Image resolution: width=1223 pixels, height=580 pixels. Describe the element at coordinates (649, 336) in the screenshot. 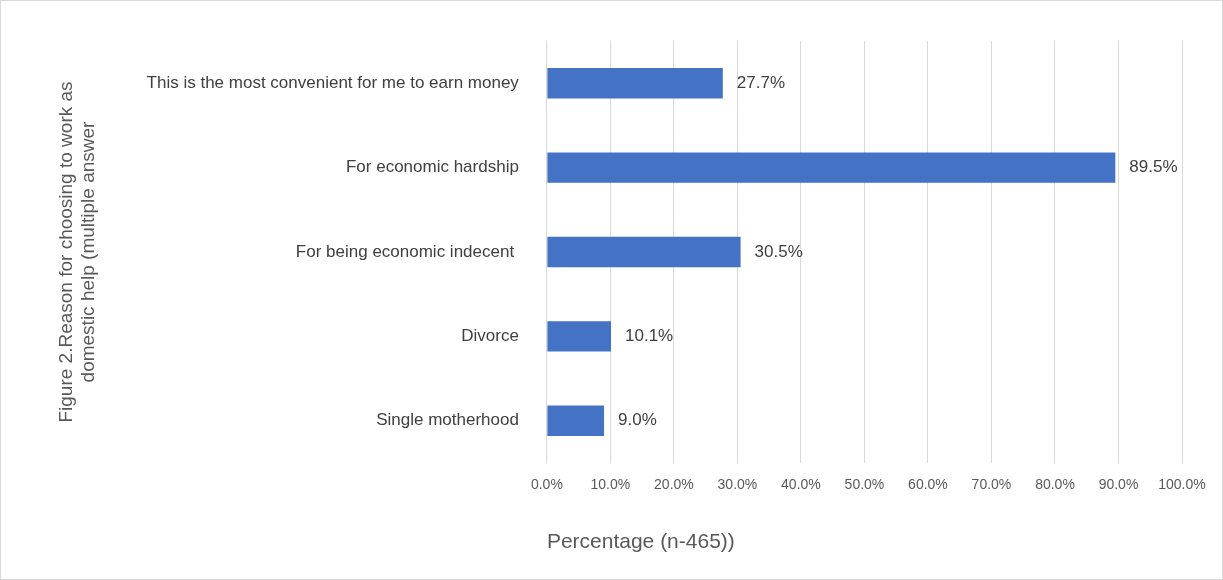

I see `data-label: 10.1%` at that location.